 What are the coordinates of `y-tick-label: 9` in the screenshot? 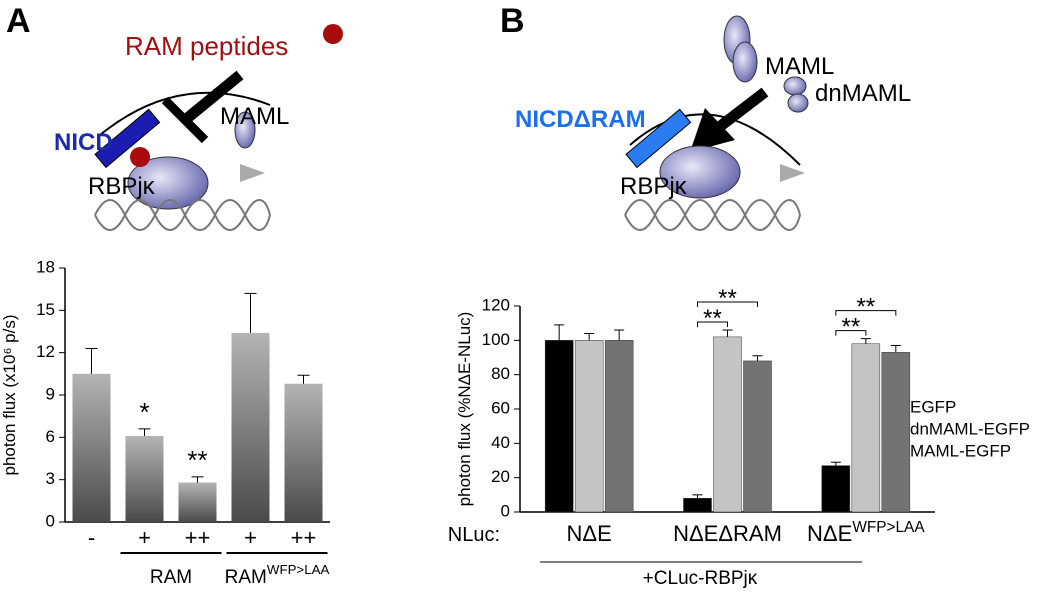 It's located at (50, 393).